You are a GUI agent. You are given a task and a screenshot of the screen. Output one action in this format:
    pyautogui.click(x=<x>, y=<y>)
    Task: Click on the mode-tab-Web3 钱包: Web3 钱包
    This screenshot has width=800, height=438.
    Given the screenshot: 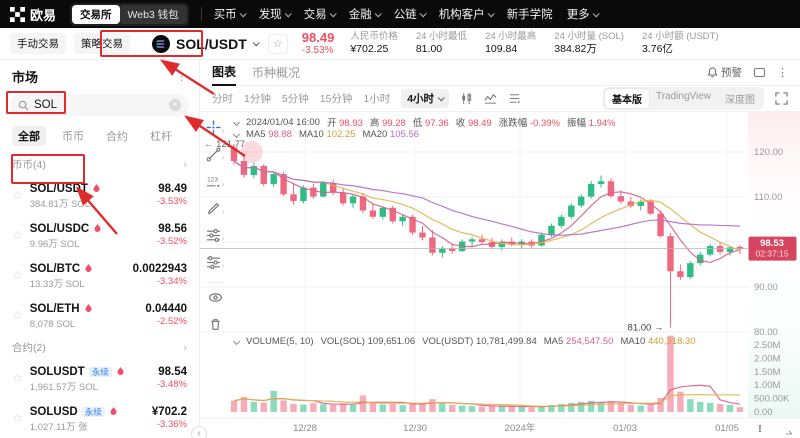 What is the action you would take?
    pyautogui.click(x=153, y=14)
    